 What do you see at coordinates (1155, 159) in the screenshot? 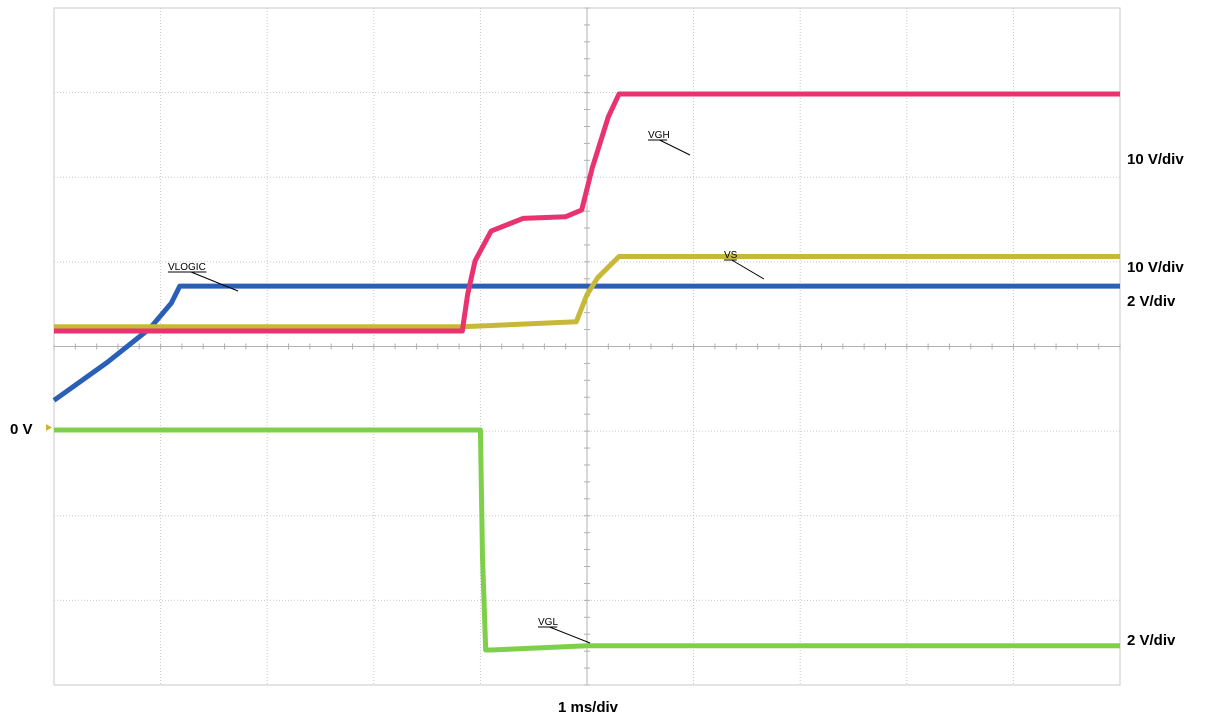
I see `scale-label-vgh: 10 V/div` at bounding box center [1155, 159].